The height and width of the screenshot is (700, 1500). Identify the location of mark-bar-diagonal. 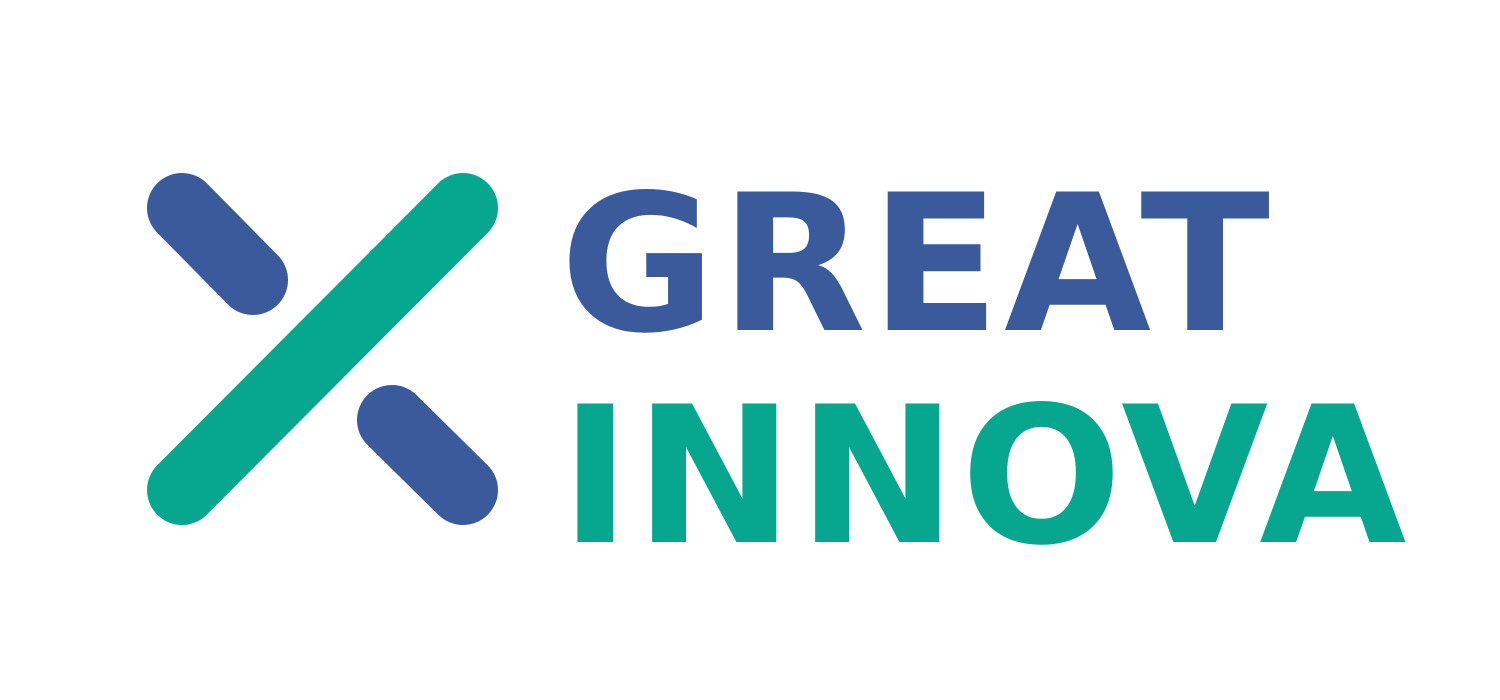
(322, 349).